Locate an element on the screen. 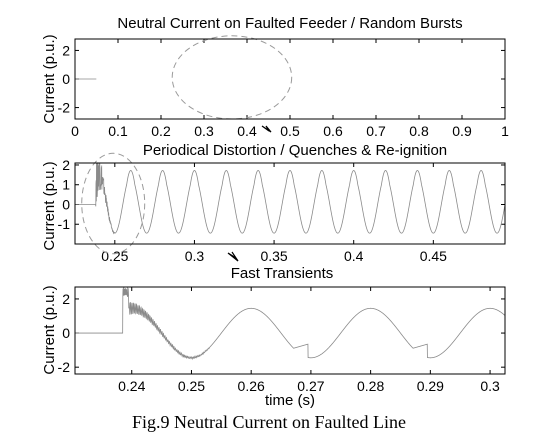 This screenshot has width=538, height=444. x-tick-label: 0.2 is located at coordinates (161, 131).